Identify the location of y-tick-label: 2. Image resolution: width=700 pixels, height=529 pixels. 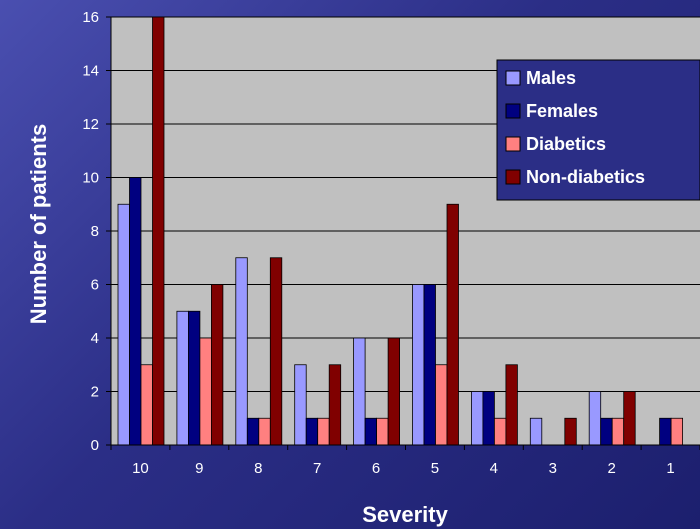
(95, 392).